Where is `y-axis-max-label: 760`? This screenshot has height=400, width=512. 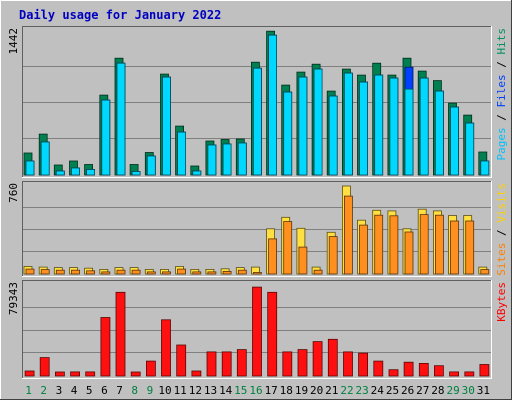
y-axis-max-label: 760 is located at coordinates (13, 193).